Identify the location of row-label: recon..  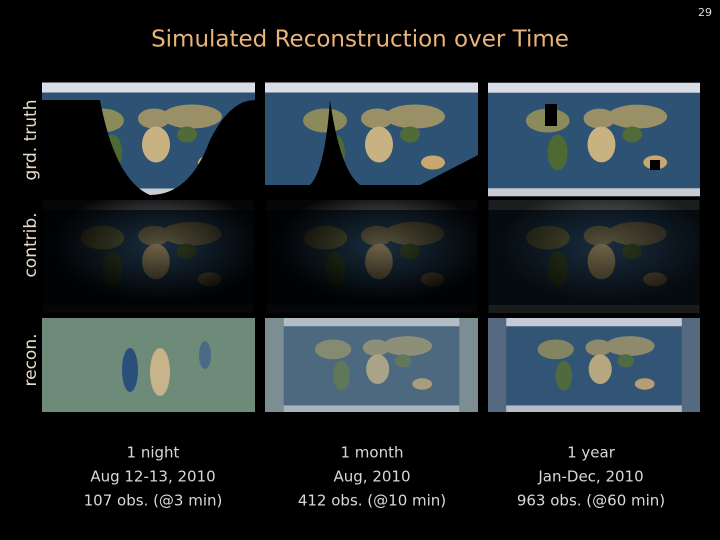
(31, 359).